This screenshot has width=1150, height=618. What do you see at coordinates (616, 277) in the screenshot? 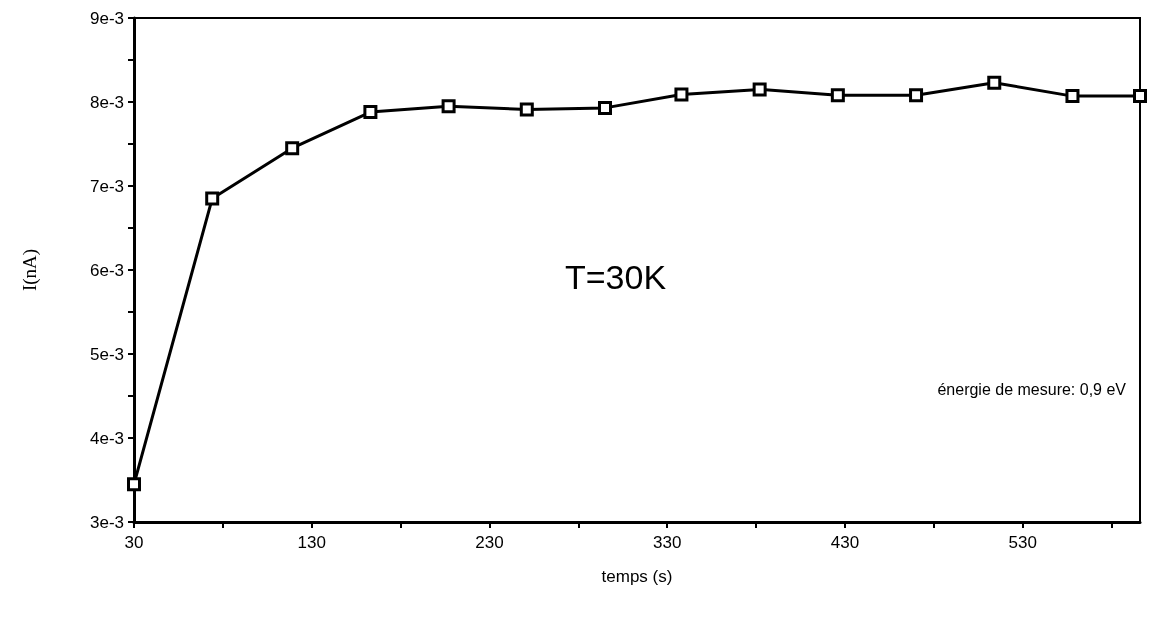
I see `annotation: T=30K` at bounding box center [616, 277].